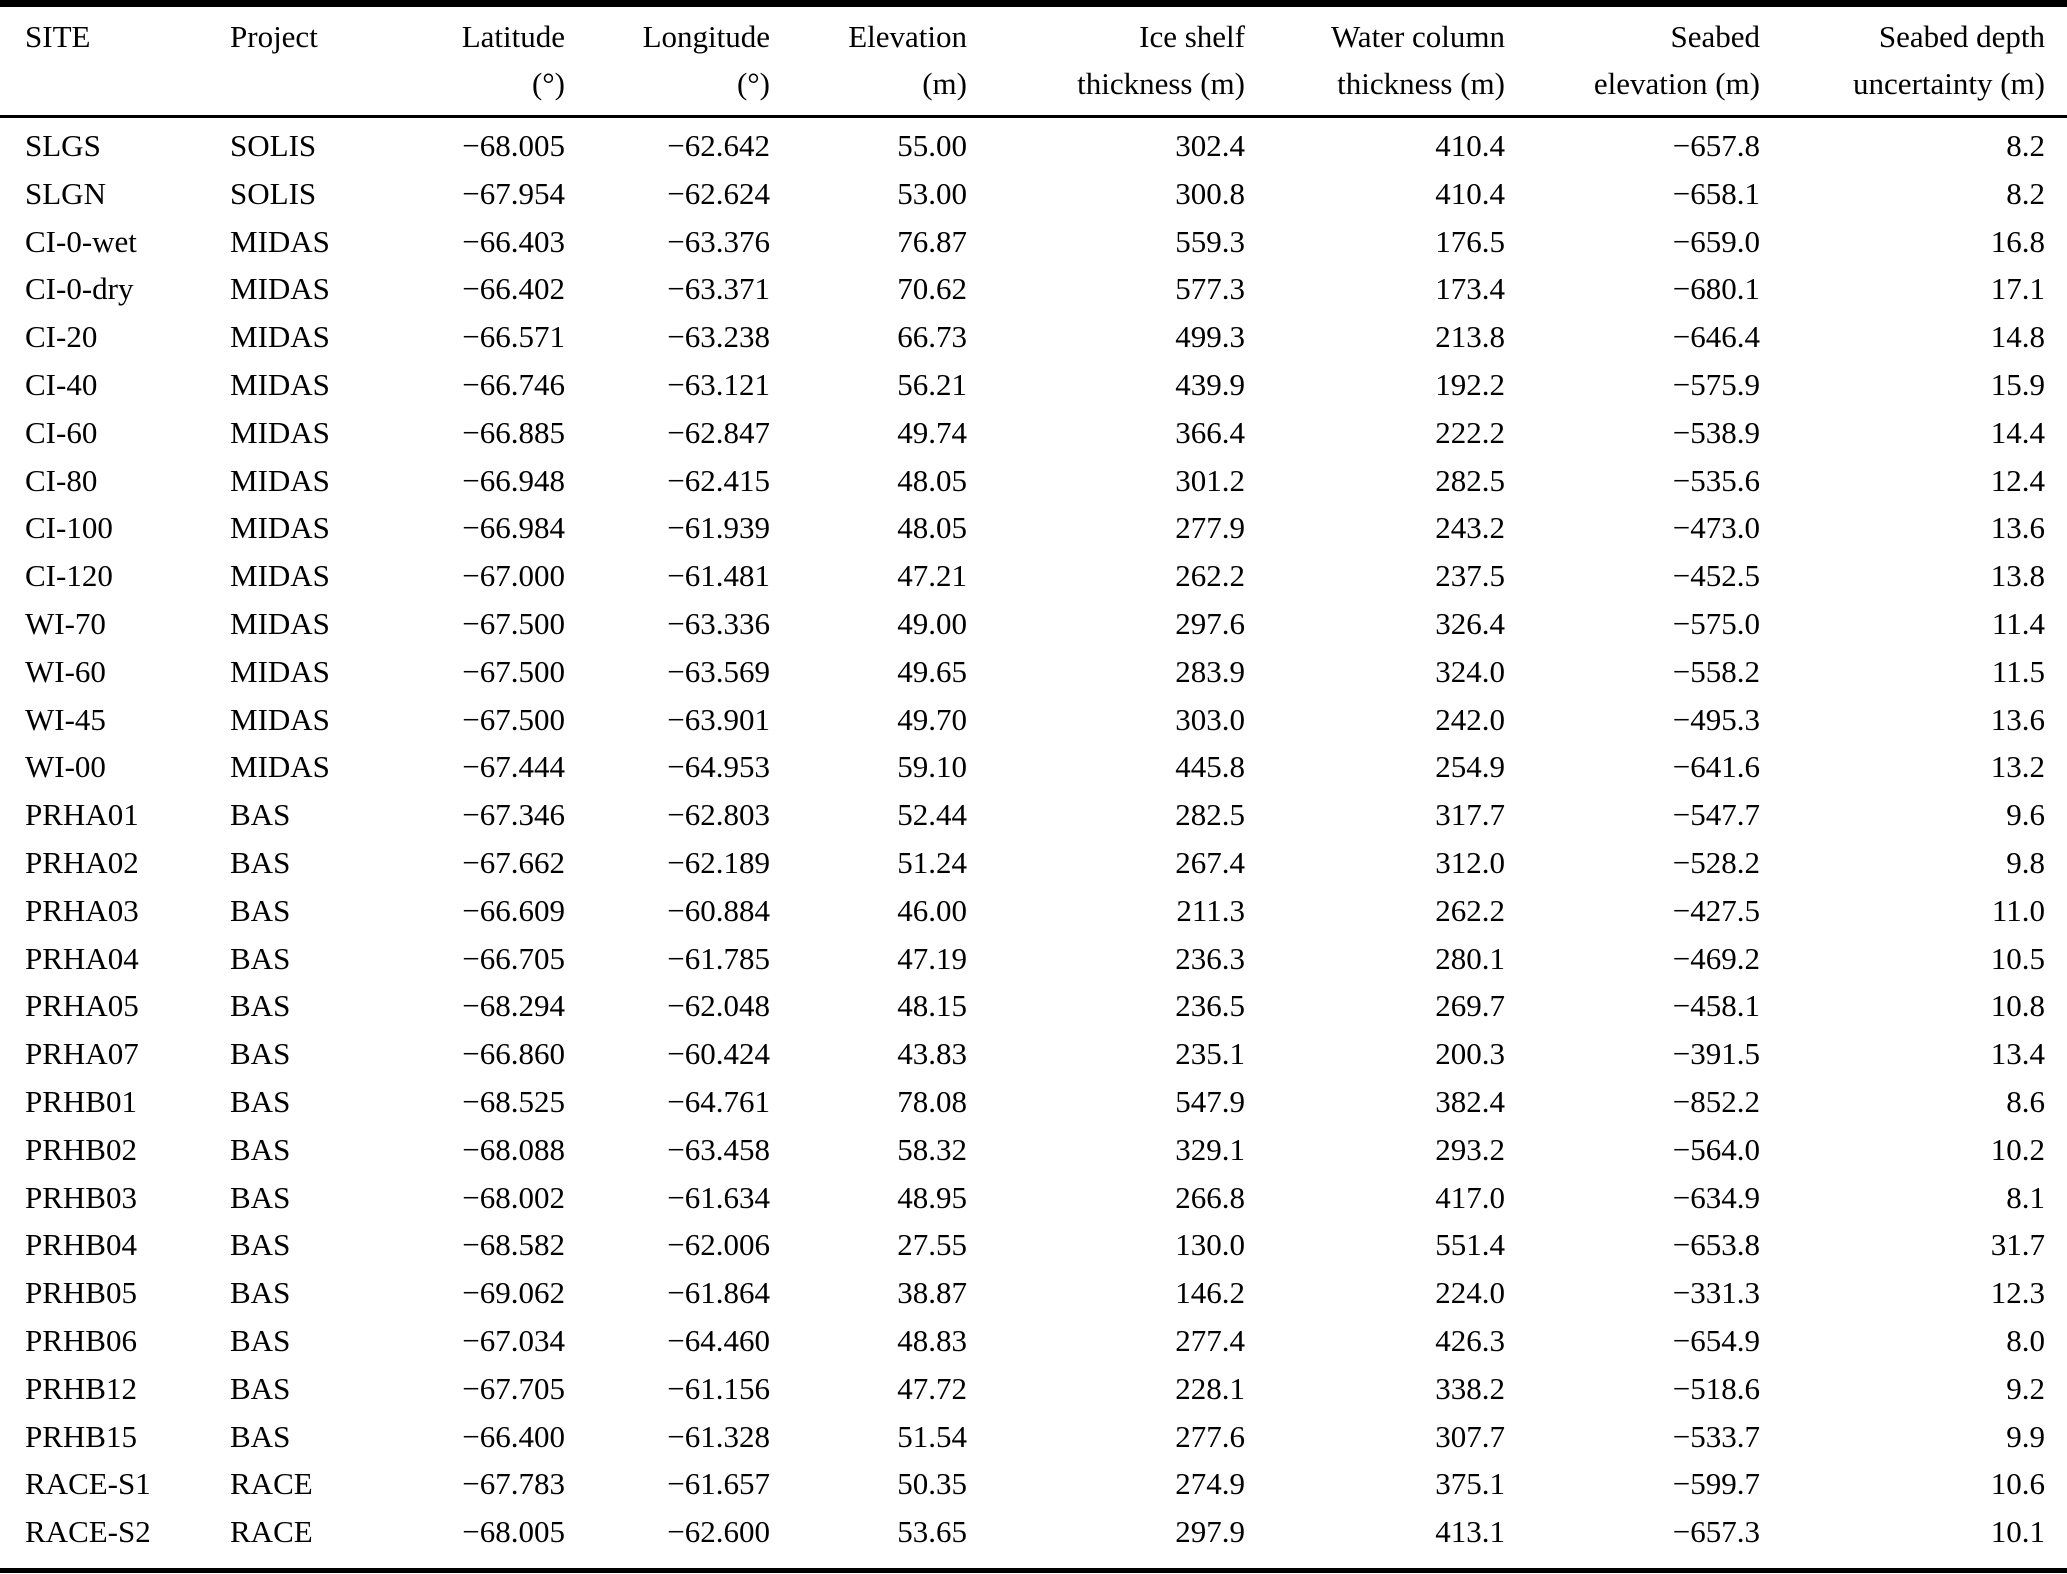 This screenshot has height=1574, width=2067. What do you see at coordinates (271, 1484) in the screenshot?
I see `cell-project: RACE` at bounding box center [271, 1484].